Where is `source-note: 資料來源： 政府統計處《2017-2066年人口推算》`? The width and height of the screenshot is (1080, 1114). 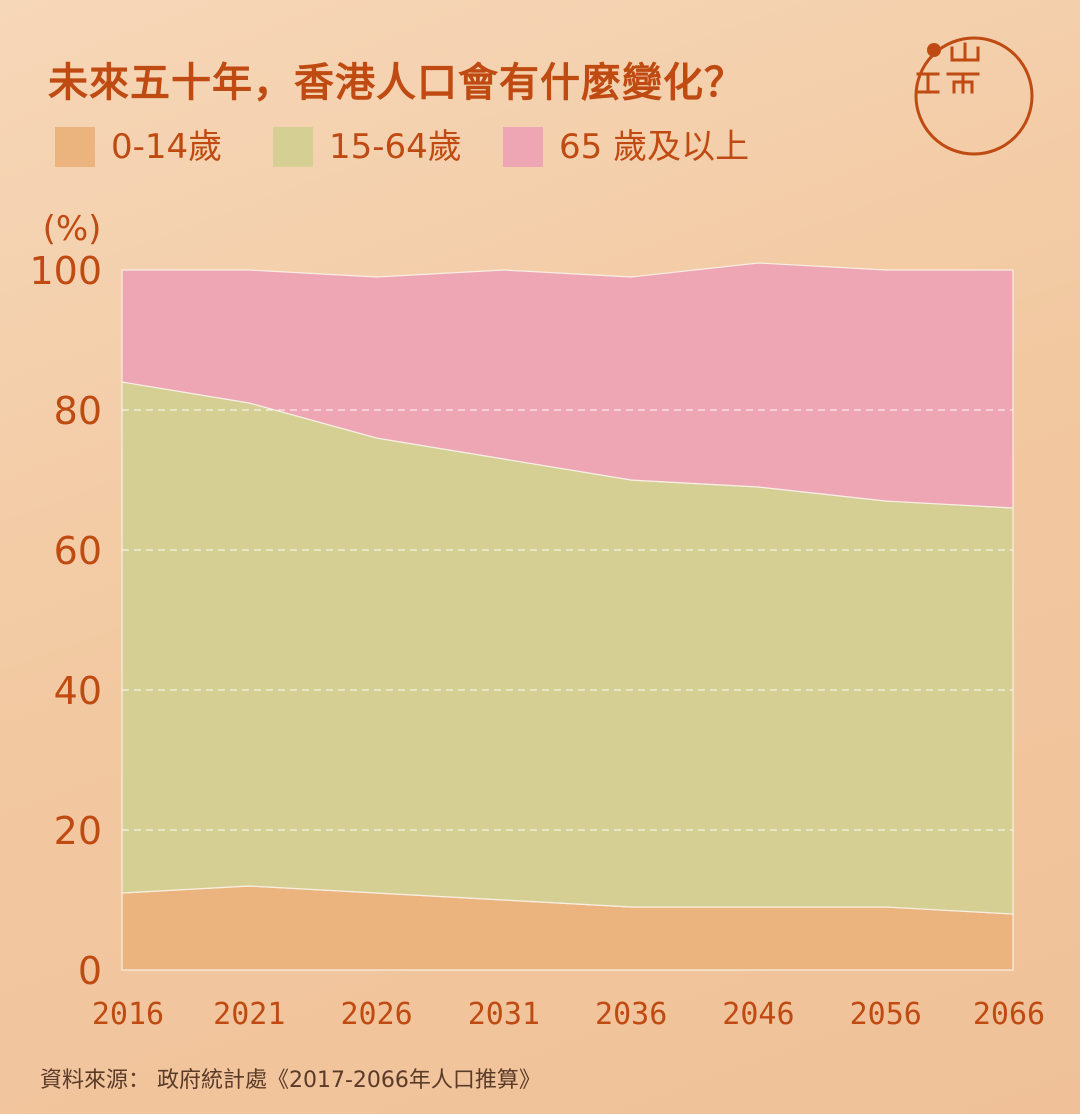
source-note: 資料來源： 政府統計處《2017-2066年人口推算》 is located at coordinates (290, 1080).